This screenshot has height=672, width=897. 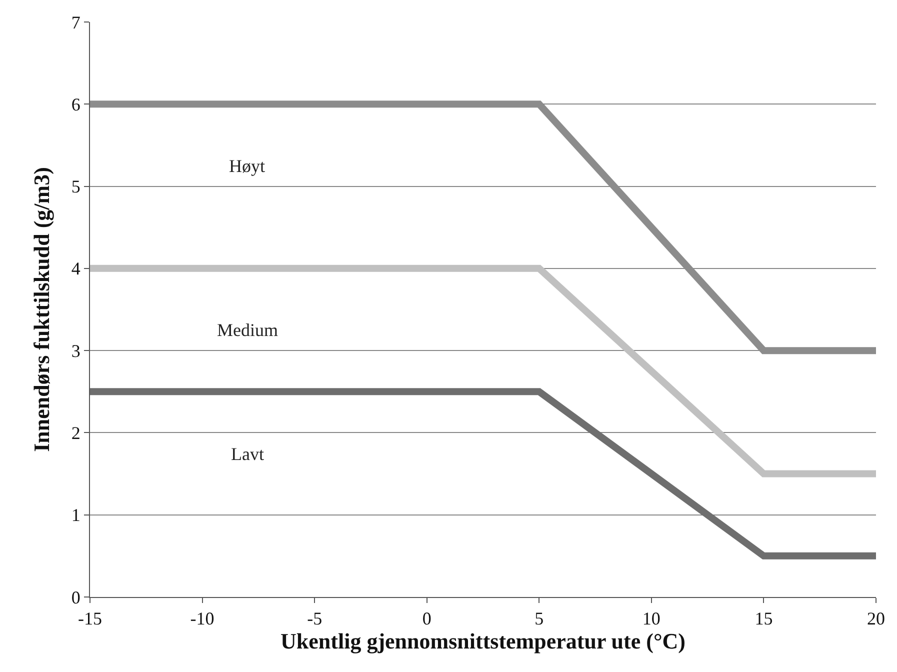 What do you see at coordinates (90, 618) in the screenshot?
I see `x-tick-label: -15` at bounding box center [90, 618].